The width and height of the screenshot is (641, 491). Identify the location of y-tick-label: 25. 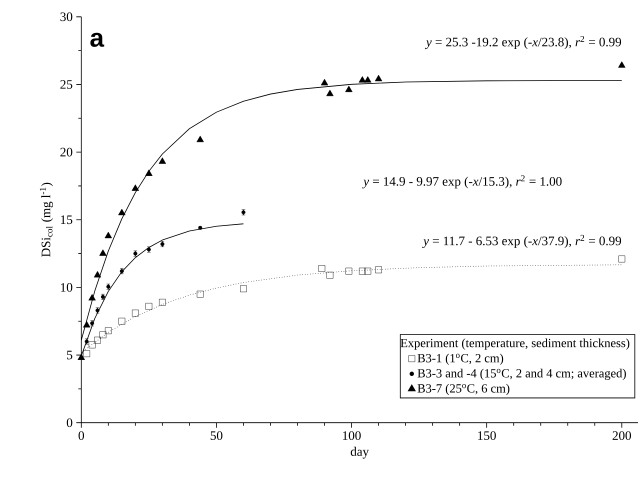
(66, 84).